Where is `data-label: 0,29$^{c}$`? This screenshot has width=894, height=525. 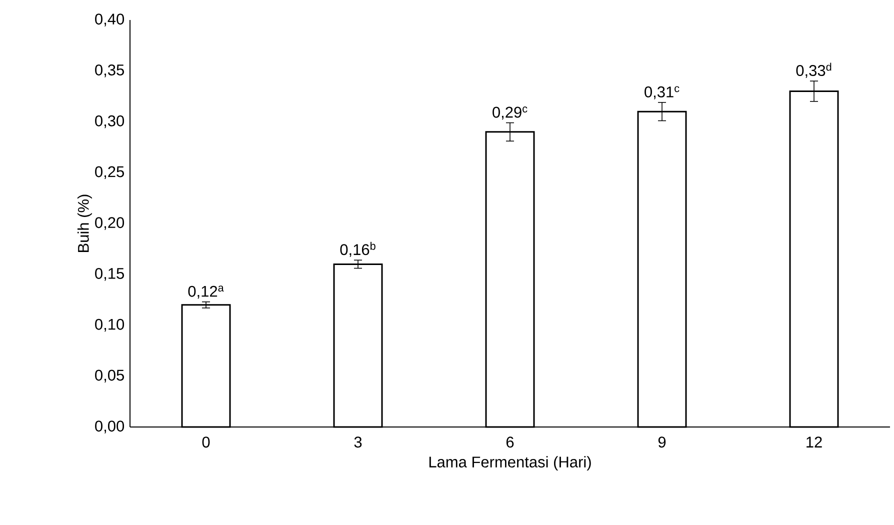
data-label: 0,29$^{c}$ is located at coordinates (510, 113).